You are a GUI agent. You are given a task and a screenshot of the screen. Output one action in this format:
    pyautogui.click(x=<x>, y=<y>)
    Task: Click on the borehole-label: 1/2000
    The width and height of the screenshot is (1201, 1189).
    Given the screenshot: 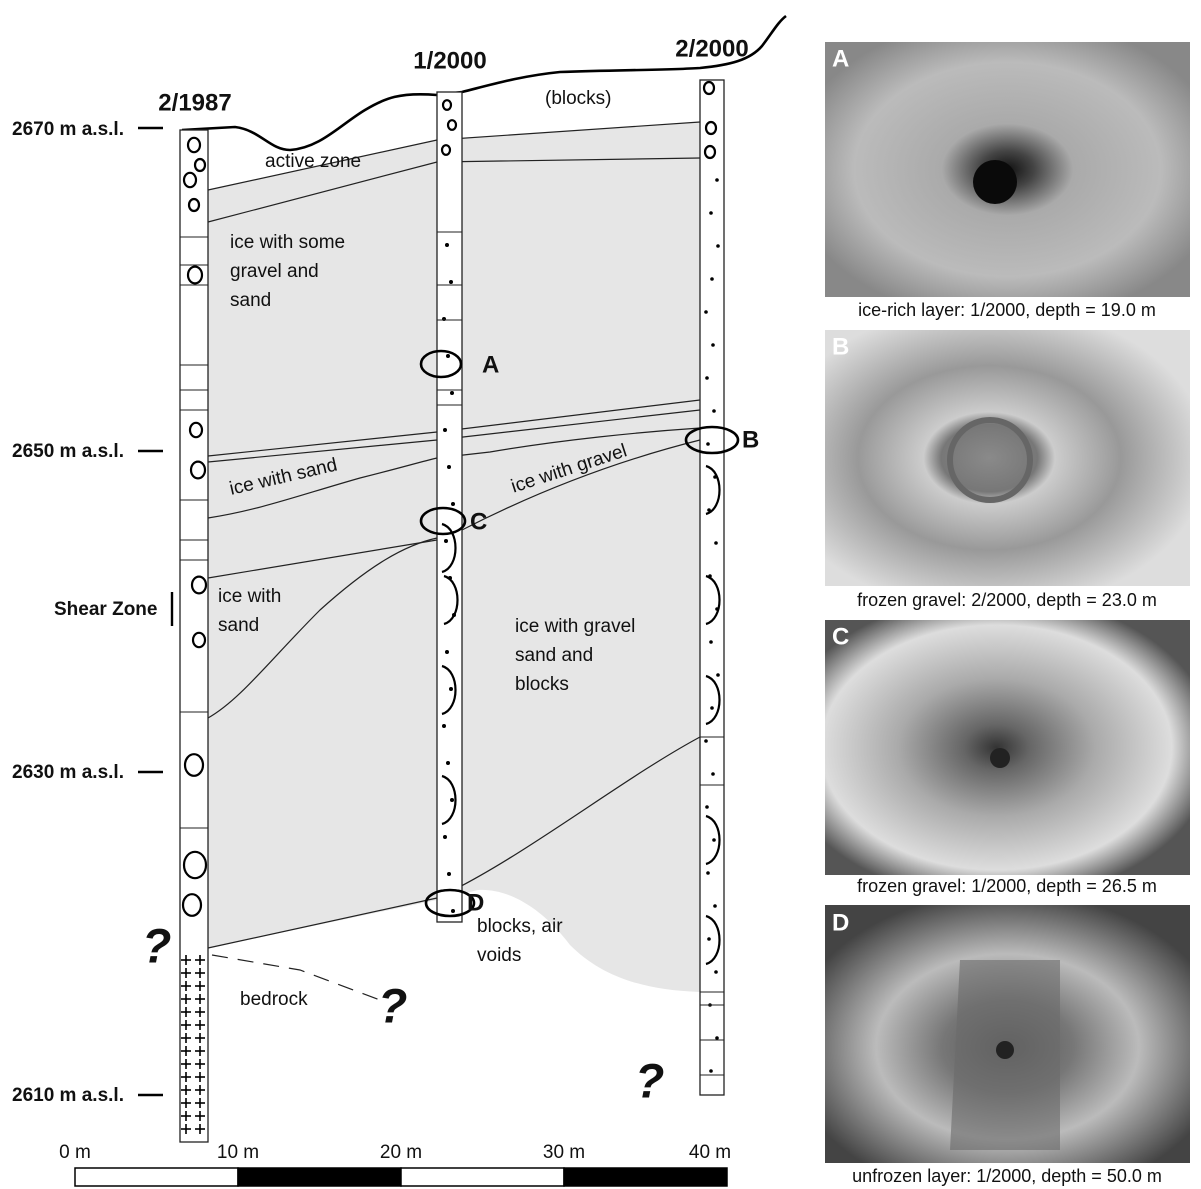 What is the action you would take?
    pyautogui.click(x=449, y=60)
    